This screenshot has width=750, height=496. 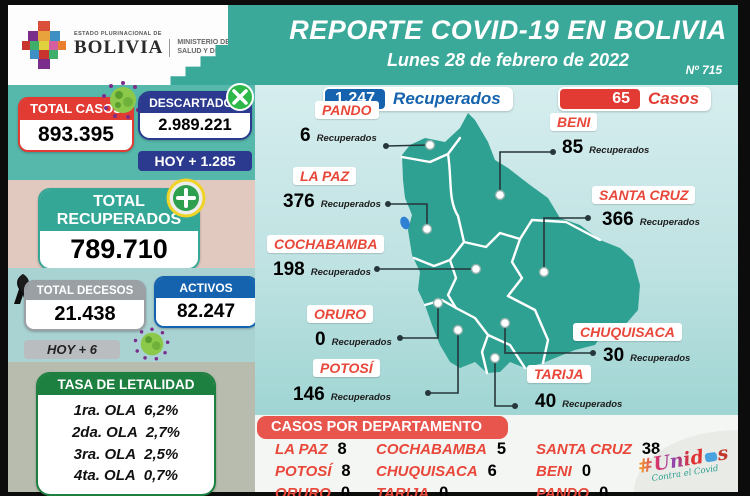 What do you see at coordinates (383, 427) in the screenshot?
I see `cases-by-department-title: CASOS POR DEPARTAMENTO` at bounding box center [383, 427].